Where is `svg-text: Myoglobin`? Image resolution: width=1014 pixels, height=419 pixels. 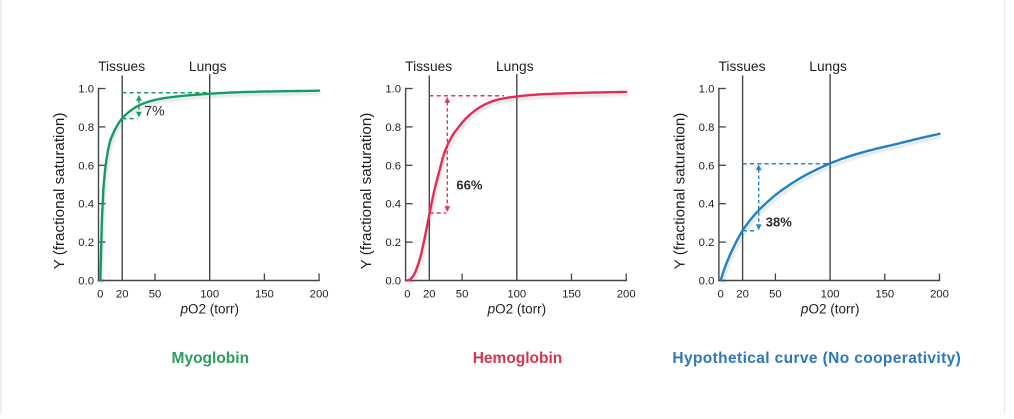
svg-text: Myoglobin is located at coordinates (211, 358).